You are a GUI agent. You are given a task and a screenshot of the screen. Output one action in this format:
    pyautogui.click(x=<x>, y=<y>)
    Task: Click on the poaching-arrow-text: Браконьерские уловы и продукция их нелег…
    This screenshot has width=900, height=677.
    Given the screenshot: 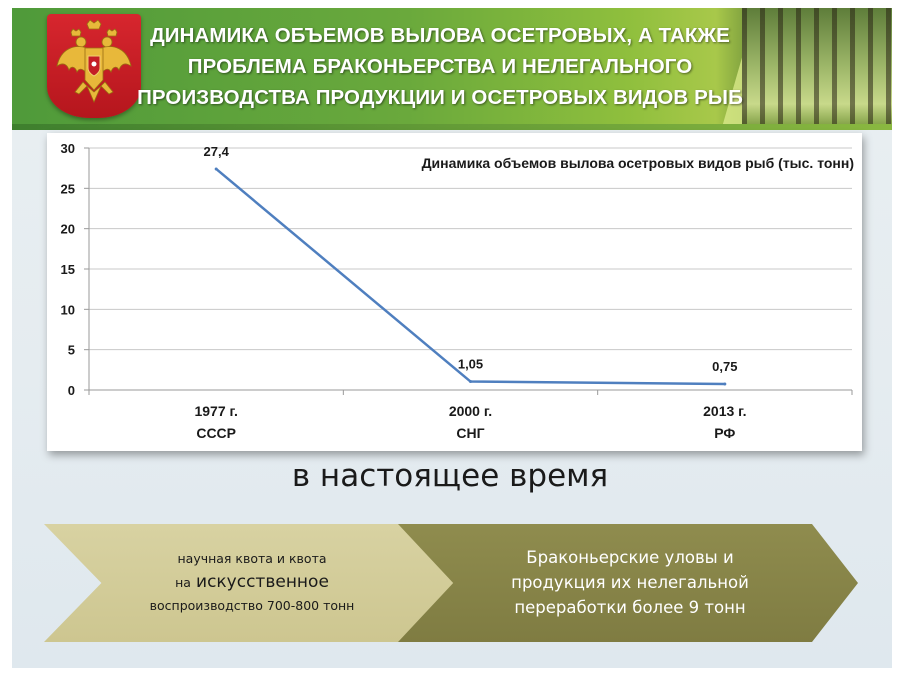 What is the action you would take?
    pyautogui.click(x=630, y=582)
    